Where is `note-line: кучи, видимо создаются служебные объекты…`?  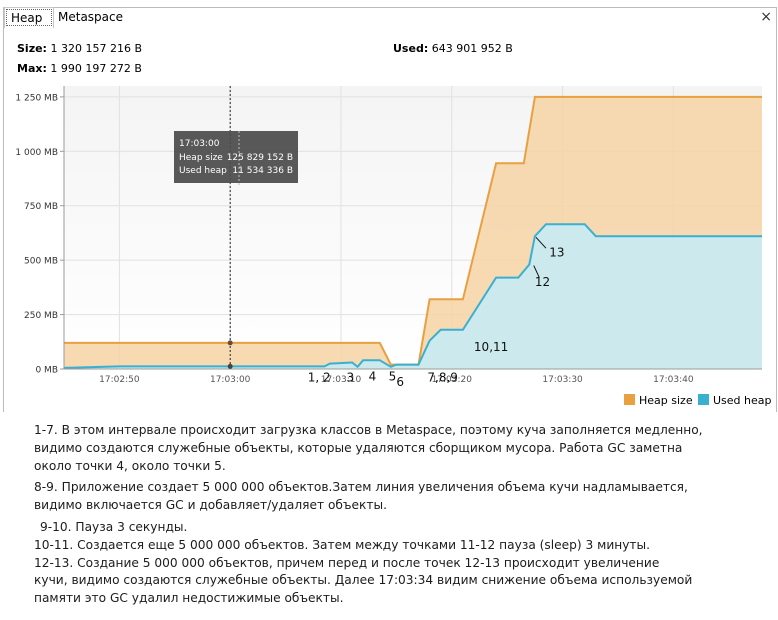
note-line: кучи, видимо создаются служебные объекты… is located at coordinates (363, 580).